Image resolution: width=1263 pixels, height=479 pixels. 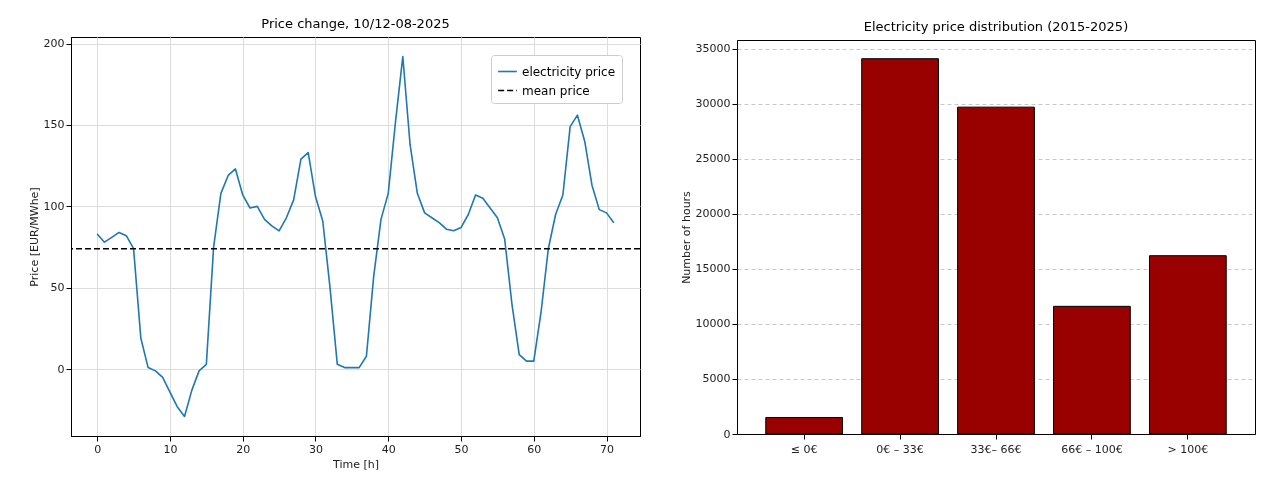 What do you see at coordinates (54, 125) in the screenshot?
I see `y-tick-label: 150` at bounding box center [54, 125].